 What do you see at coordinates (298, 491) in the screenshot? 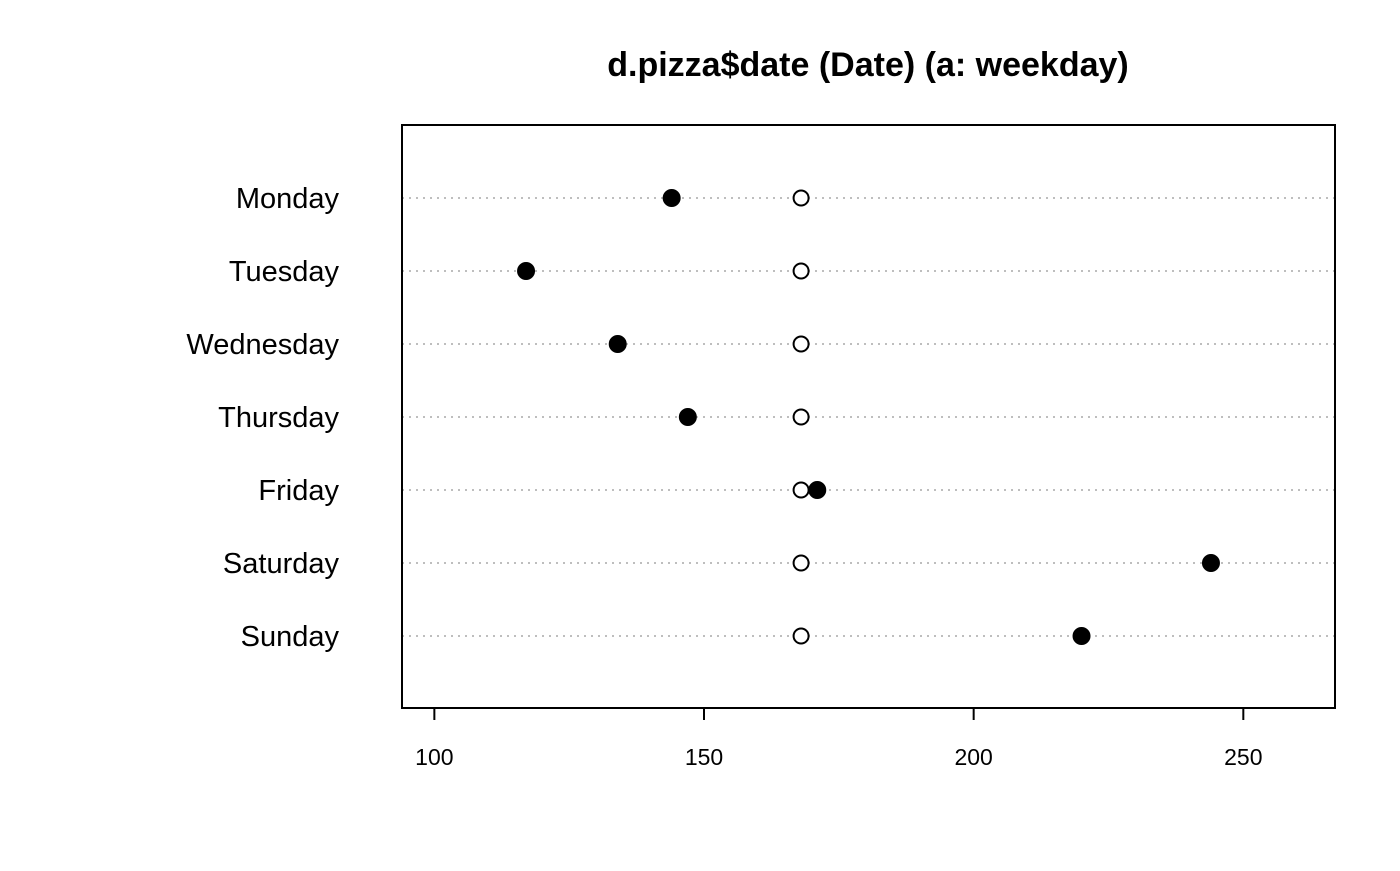
I see `y-label-friday: Friday` at bounding box center [298, 491].